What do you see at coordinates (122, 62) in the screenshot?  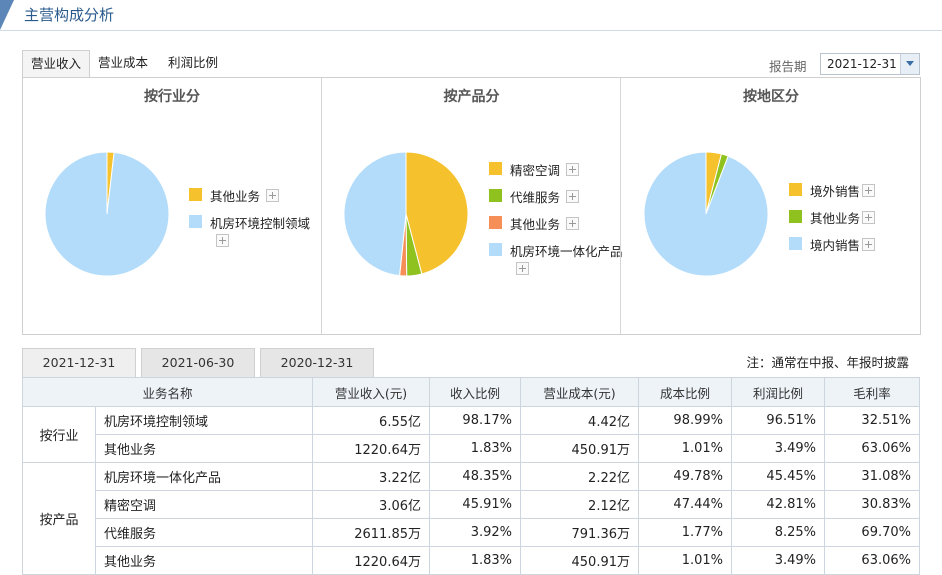 I see `tab-cost: 营业成本` at bounding box center [122, 62].